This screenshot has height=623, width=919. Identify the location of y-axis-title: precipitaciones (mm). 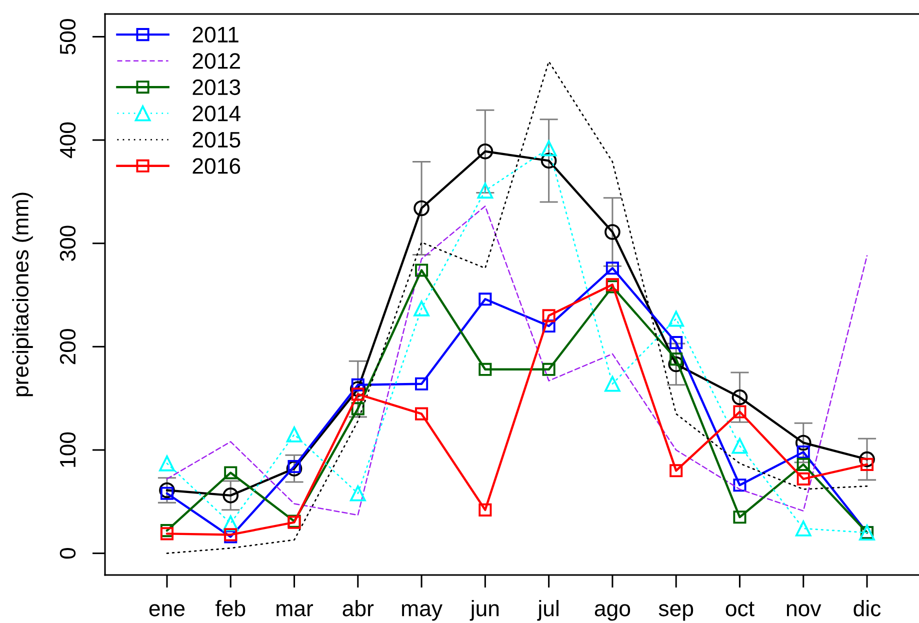
(22, 294).